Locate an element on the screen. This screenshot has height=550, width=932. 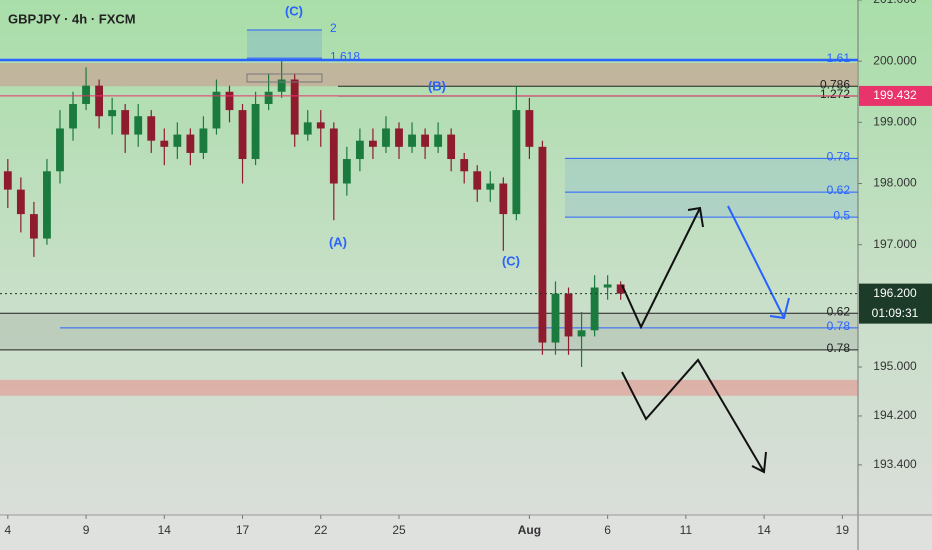
fib-label: 1.61 is located at coordinates (839, 58).